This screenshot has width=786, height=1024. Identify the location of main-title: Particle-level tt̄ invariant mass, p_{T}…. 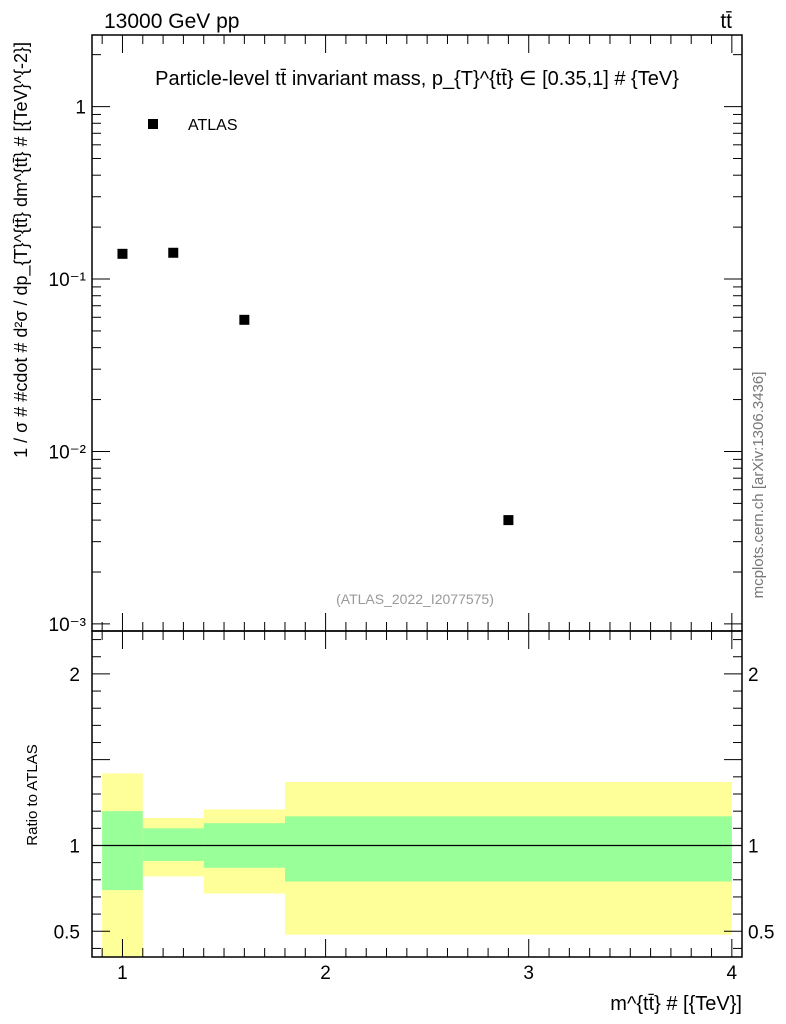
(417, 79).